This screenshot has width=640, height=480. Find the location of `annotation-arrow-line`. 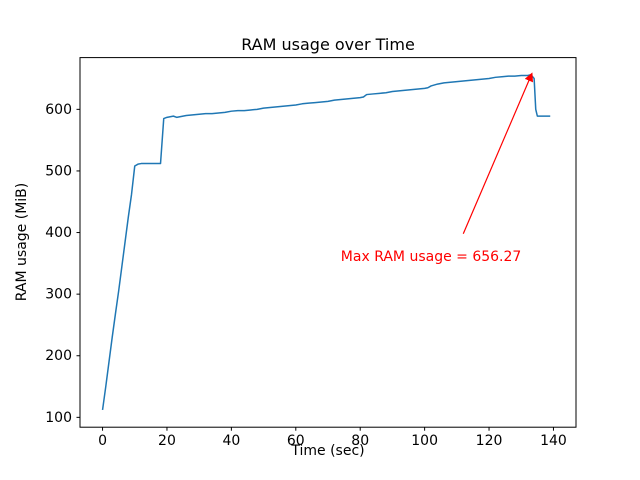

annotation-arrow-line is located at coordinates (497, 153).